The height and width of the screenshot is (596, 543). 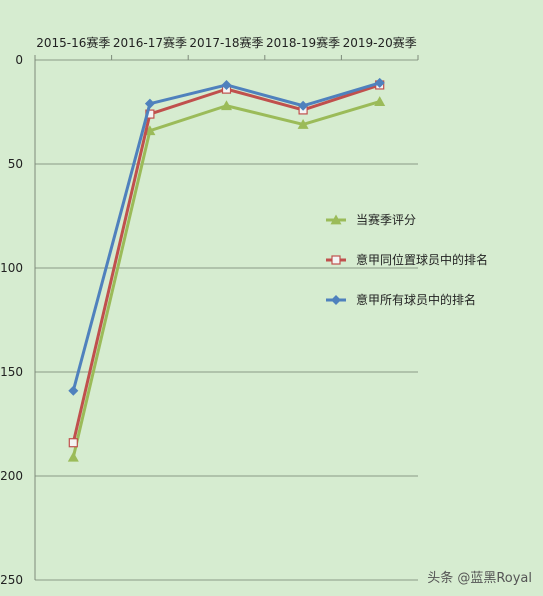 What do you see at coordinates (11, 268) in the screenshot?
I see `y-tick-label: 100` at bounding box center [11, 268].